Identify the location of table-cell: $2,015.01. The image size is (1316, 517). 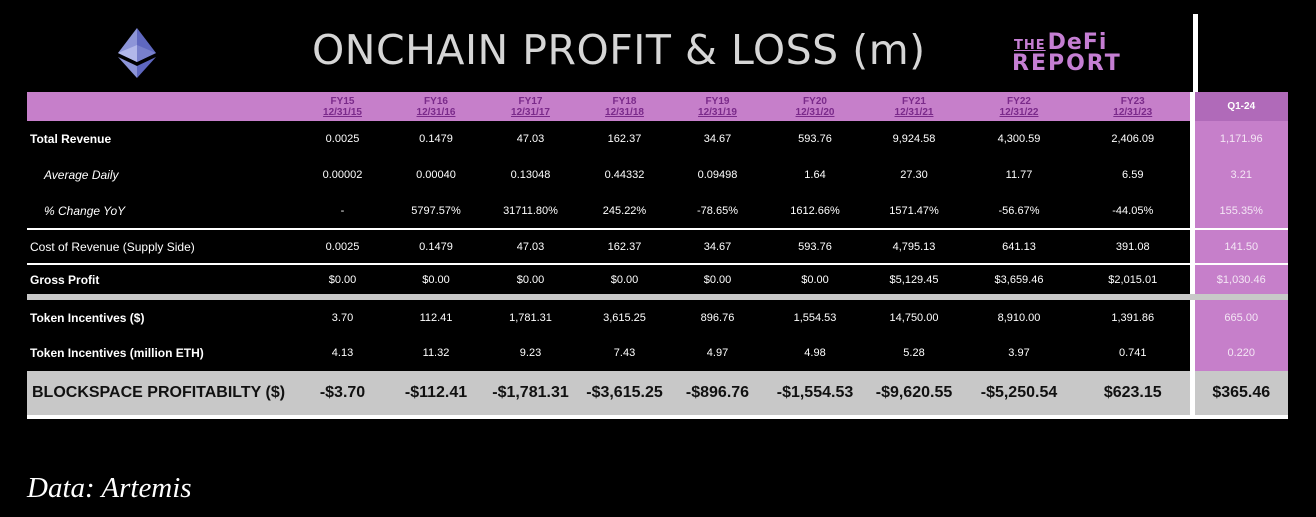
(1134, 280).